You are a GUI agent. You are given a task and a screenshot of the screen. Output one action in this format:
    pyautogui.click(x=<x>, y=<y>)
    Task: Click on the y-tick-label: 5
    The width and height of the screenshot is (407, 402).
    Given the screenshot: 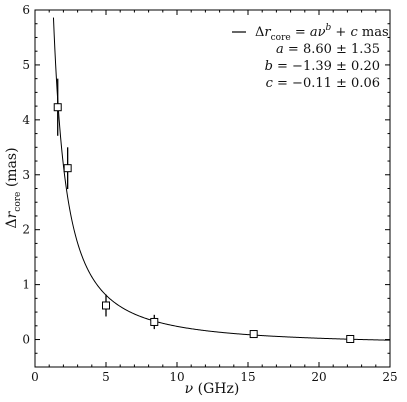 What is the action you would take?
    pyautogui.click(x=26, y=65)
    